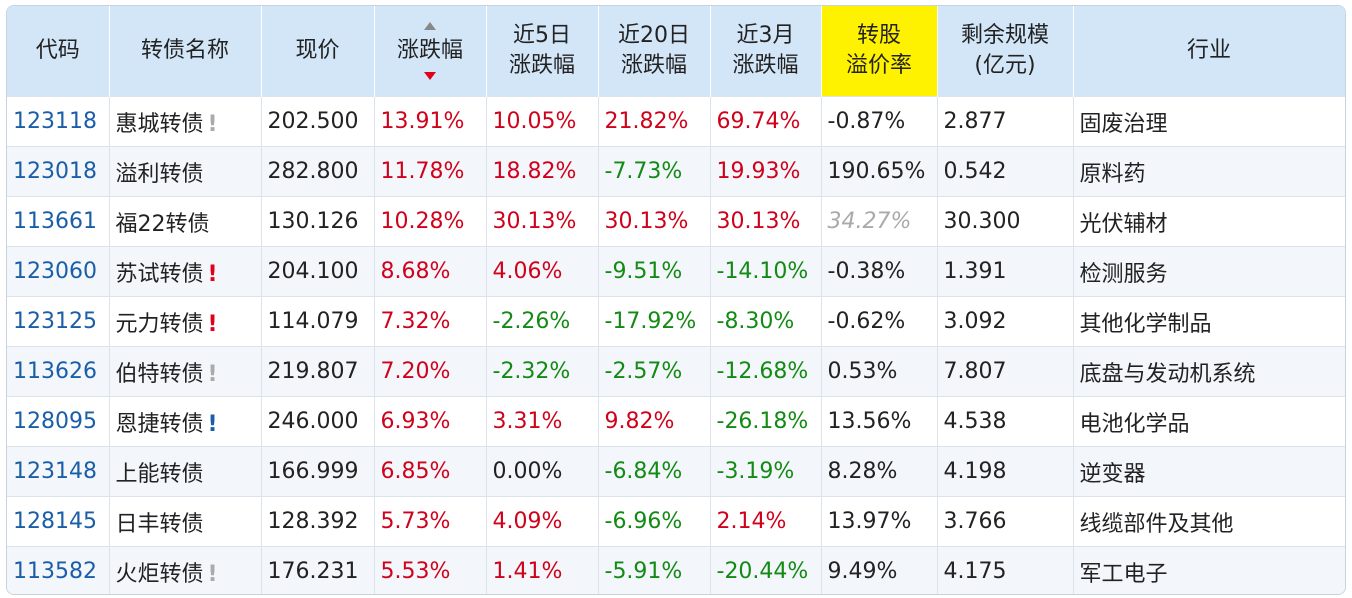  I want to click on table-cell: 上能转债, so click(185, 471).